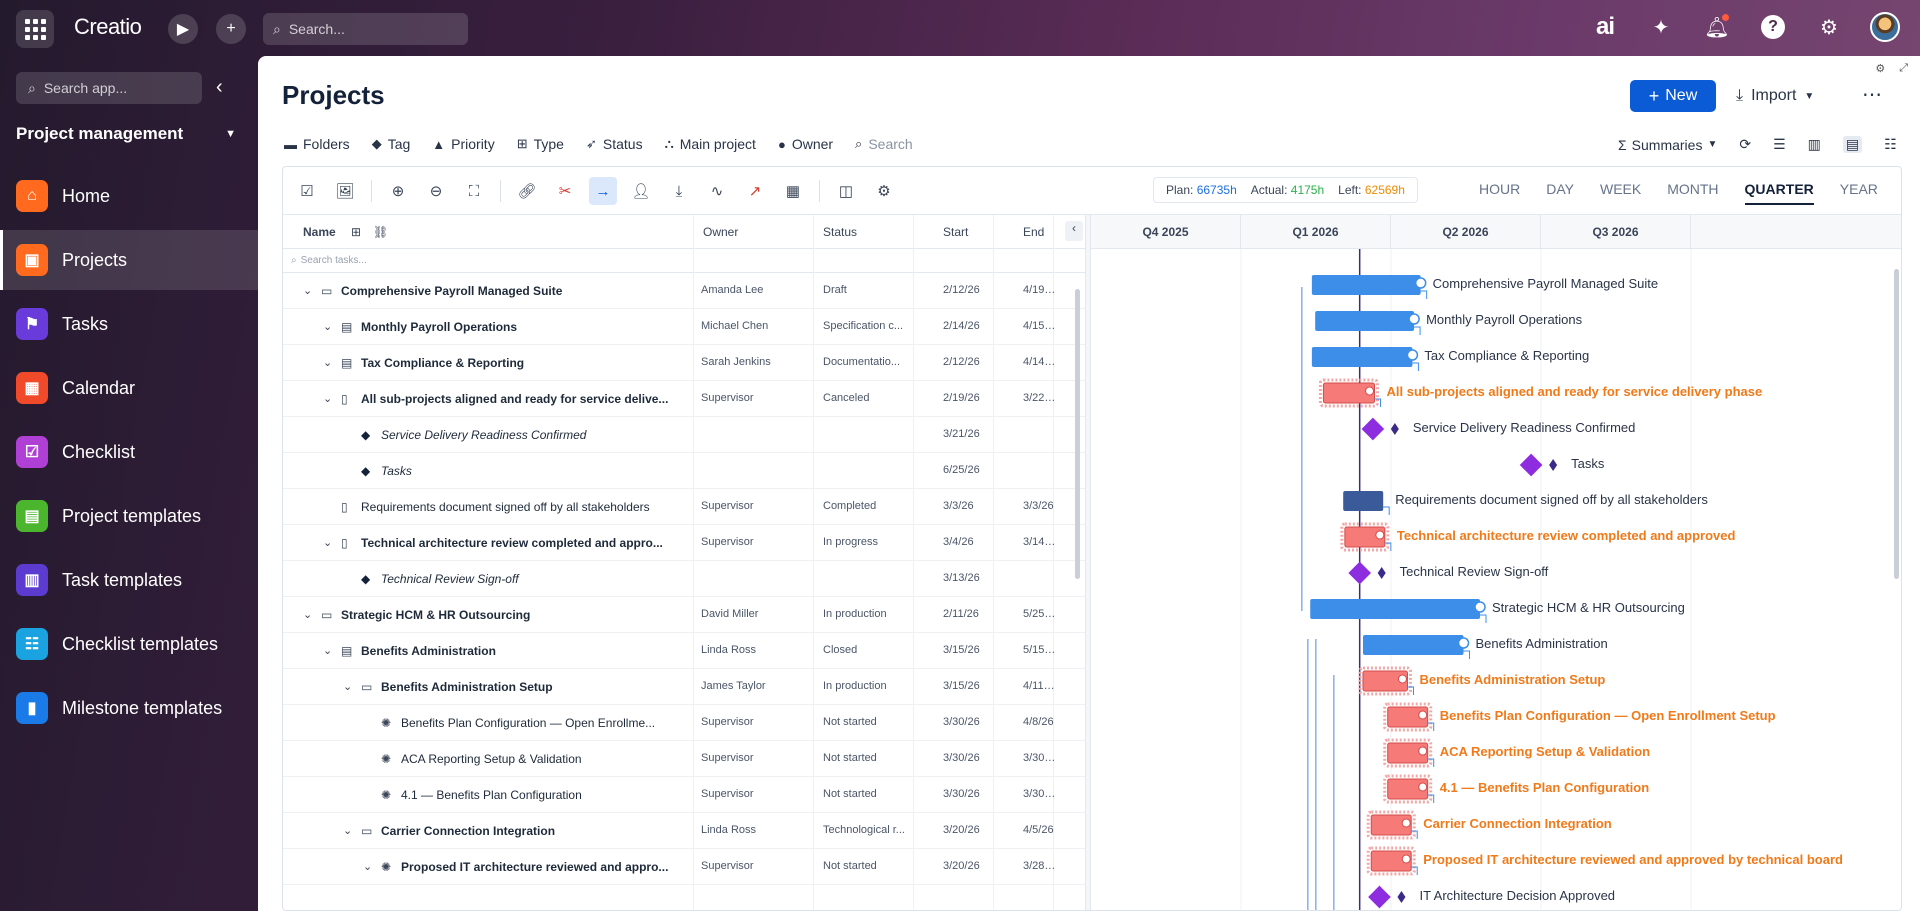 This screenshot has width=1920, height=911. I want to click on task-name: ACA Reporting Setup & Validation, so click(491, 759).